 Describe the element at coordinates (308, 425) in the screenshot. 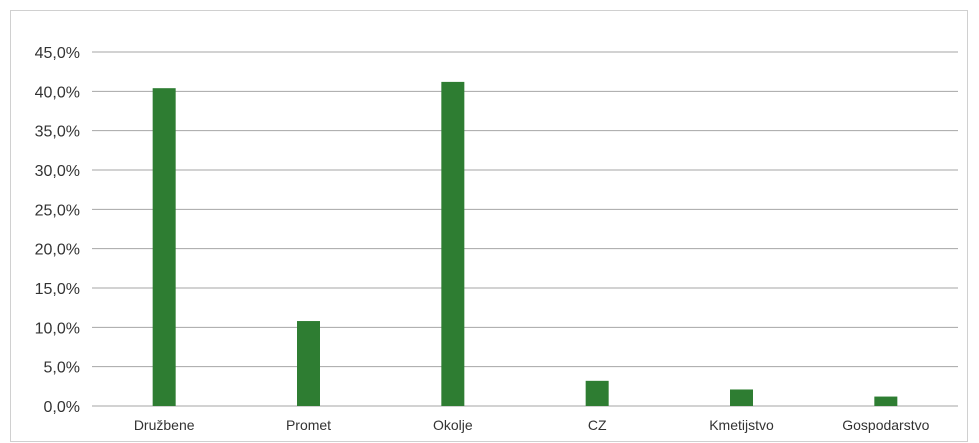

I see `x-category-label: Promet` at that location.